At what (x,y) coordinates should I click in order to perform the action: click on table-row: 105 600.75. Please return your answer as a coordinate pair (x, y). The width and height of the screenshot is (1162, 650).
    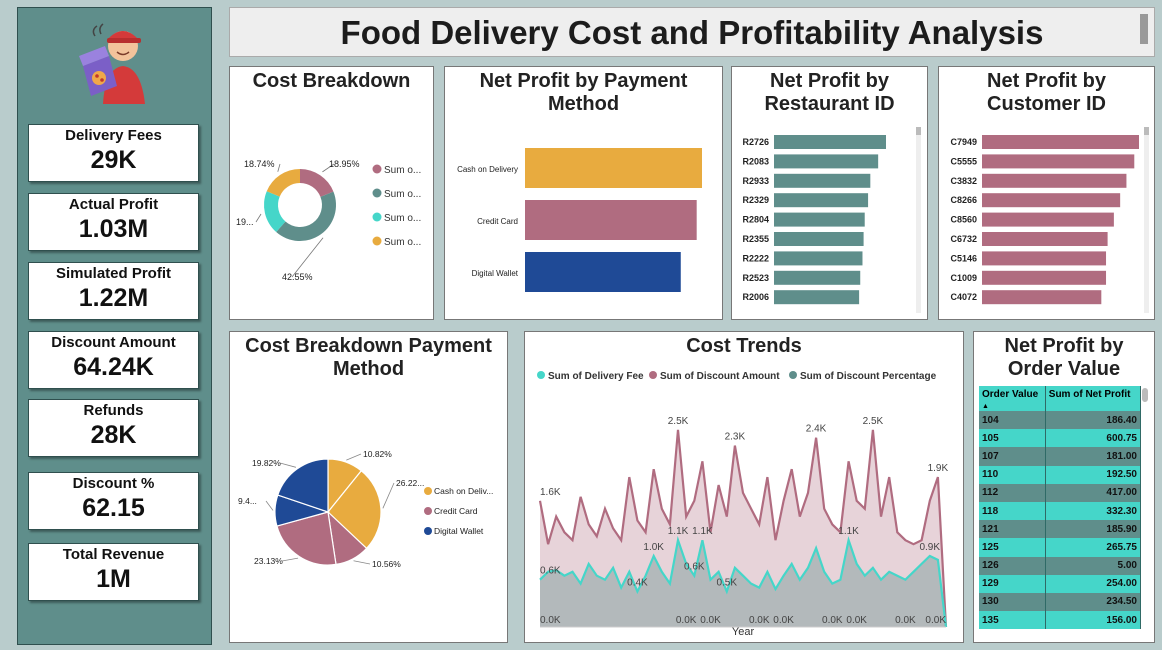
    Looking at the image, I should click on (1060, 438).